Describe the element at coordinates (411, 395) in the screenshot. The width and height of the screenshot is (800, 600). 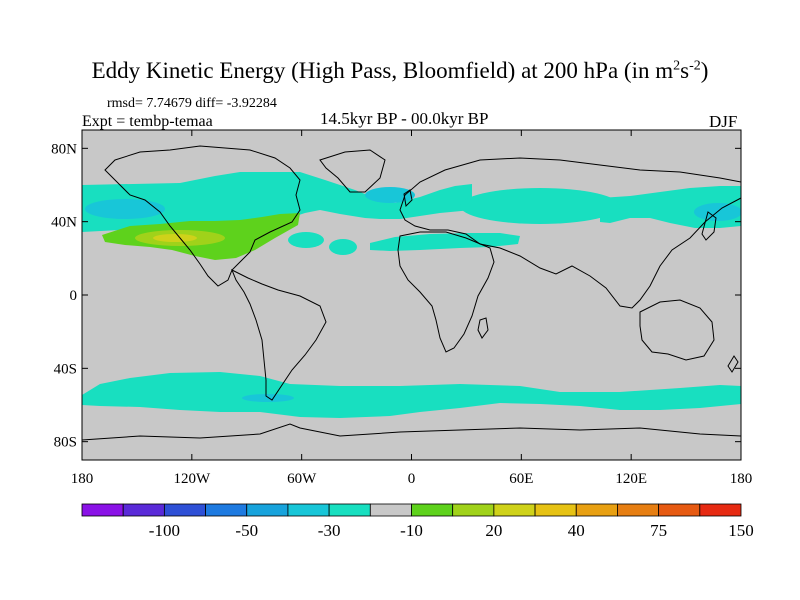
I see `sh-band` at that location.